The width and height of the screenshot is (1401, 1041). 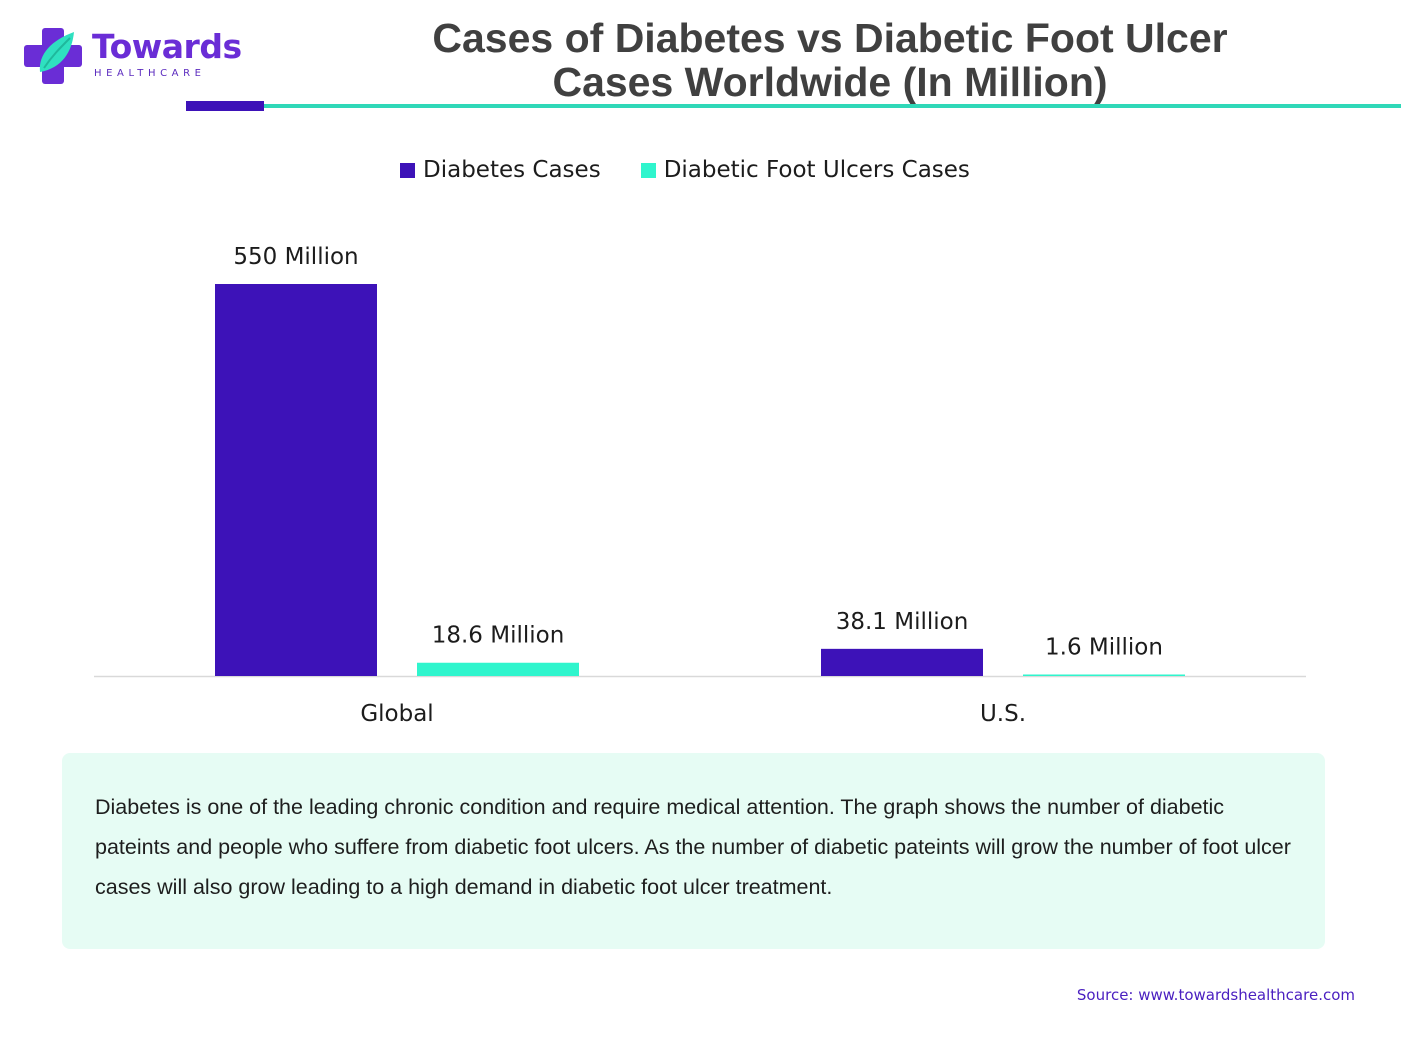 What do you see at coordinates (816, 170) in the screenshot?
I see `legend-label-ulcers: Diabetic Foot Ulcers Cases` at bounding box center [816, 170].